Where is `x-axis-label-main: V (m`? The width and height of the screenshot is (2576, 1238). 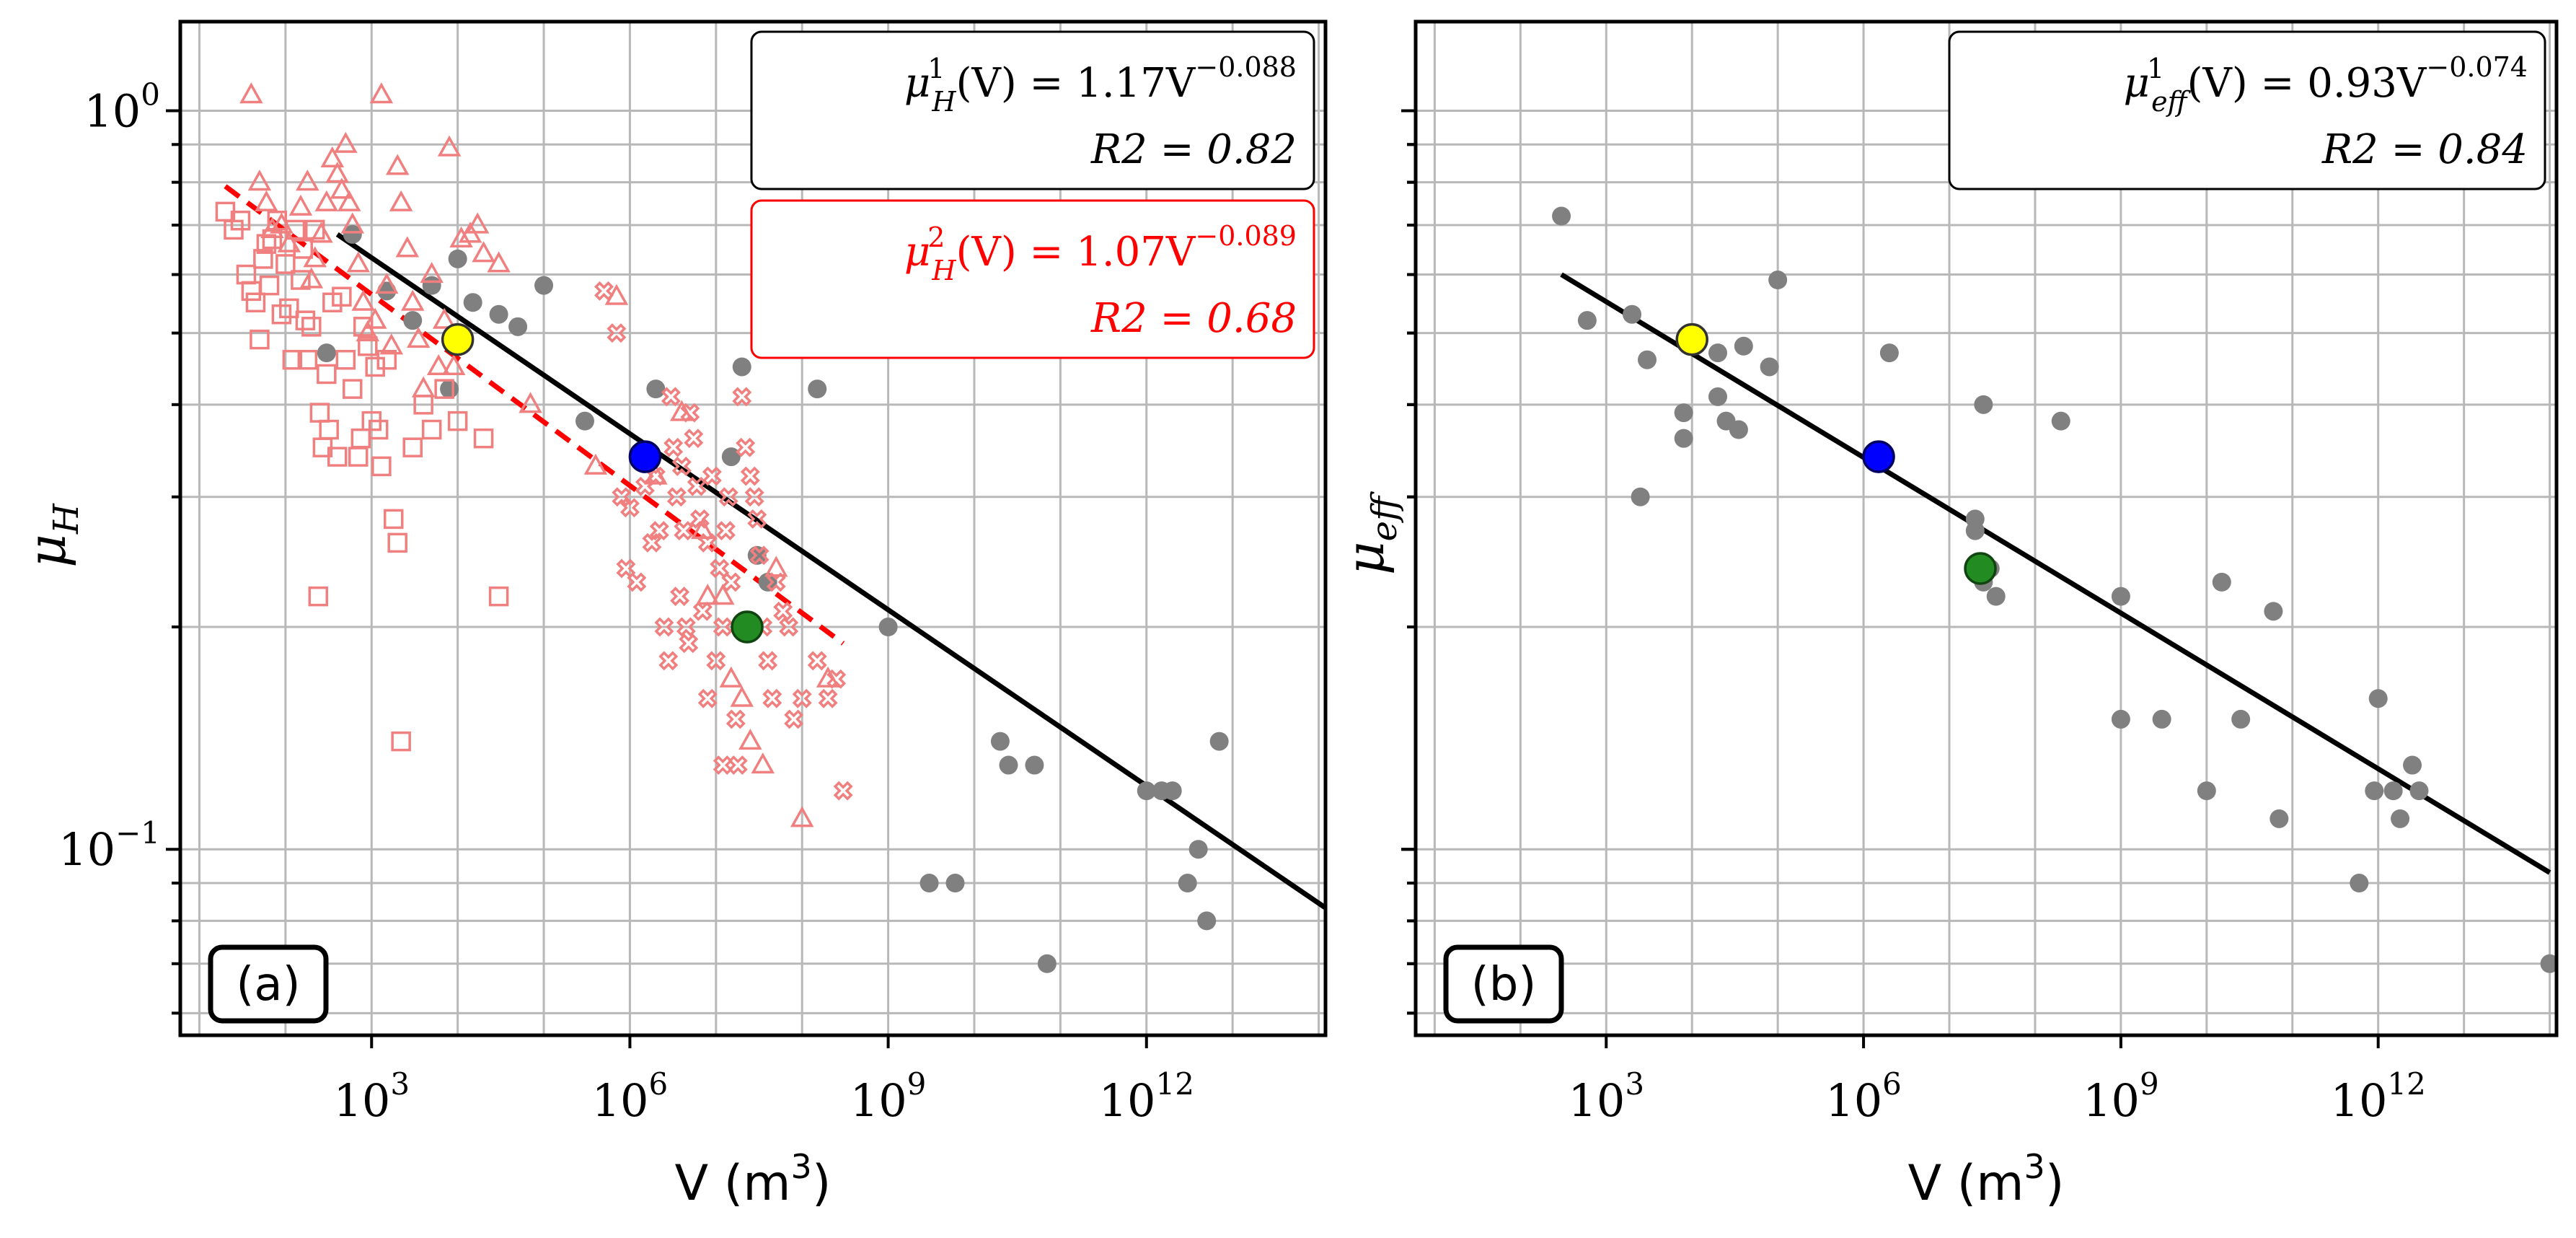 x-axis-label-main: V (m is located at coordinates (1966, 1183).